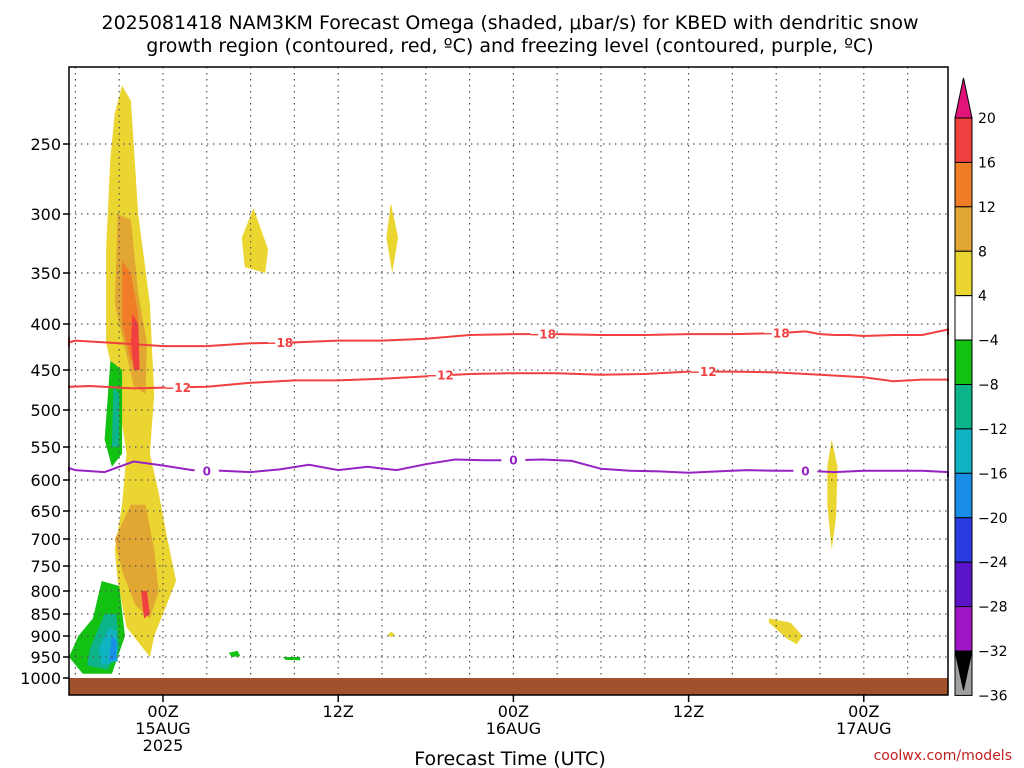 This screenshot has height=768, width=1024. What do you see at coordinates (45, 480) in the screenshot?
I see `y-tick-label-600: 600` at bounding box center [45, 480].